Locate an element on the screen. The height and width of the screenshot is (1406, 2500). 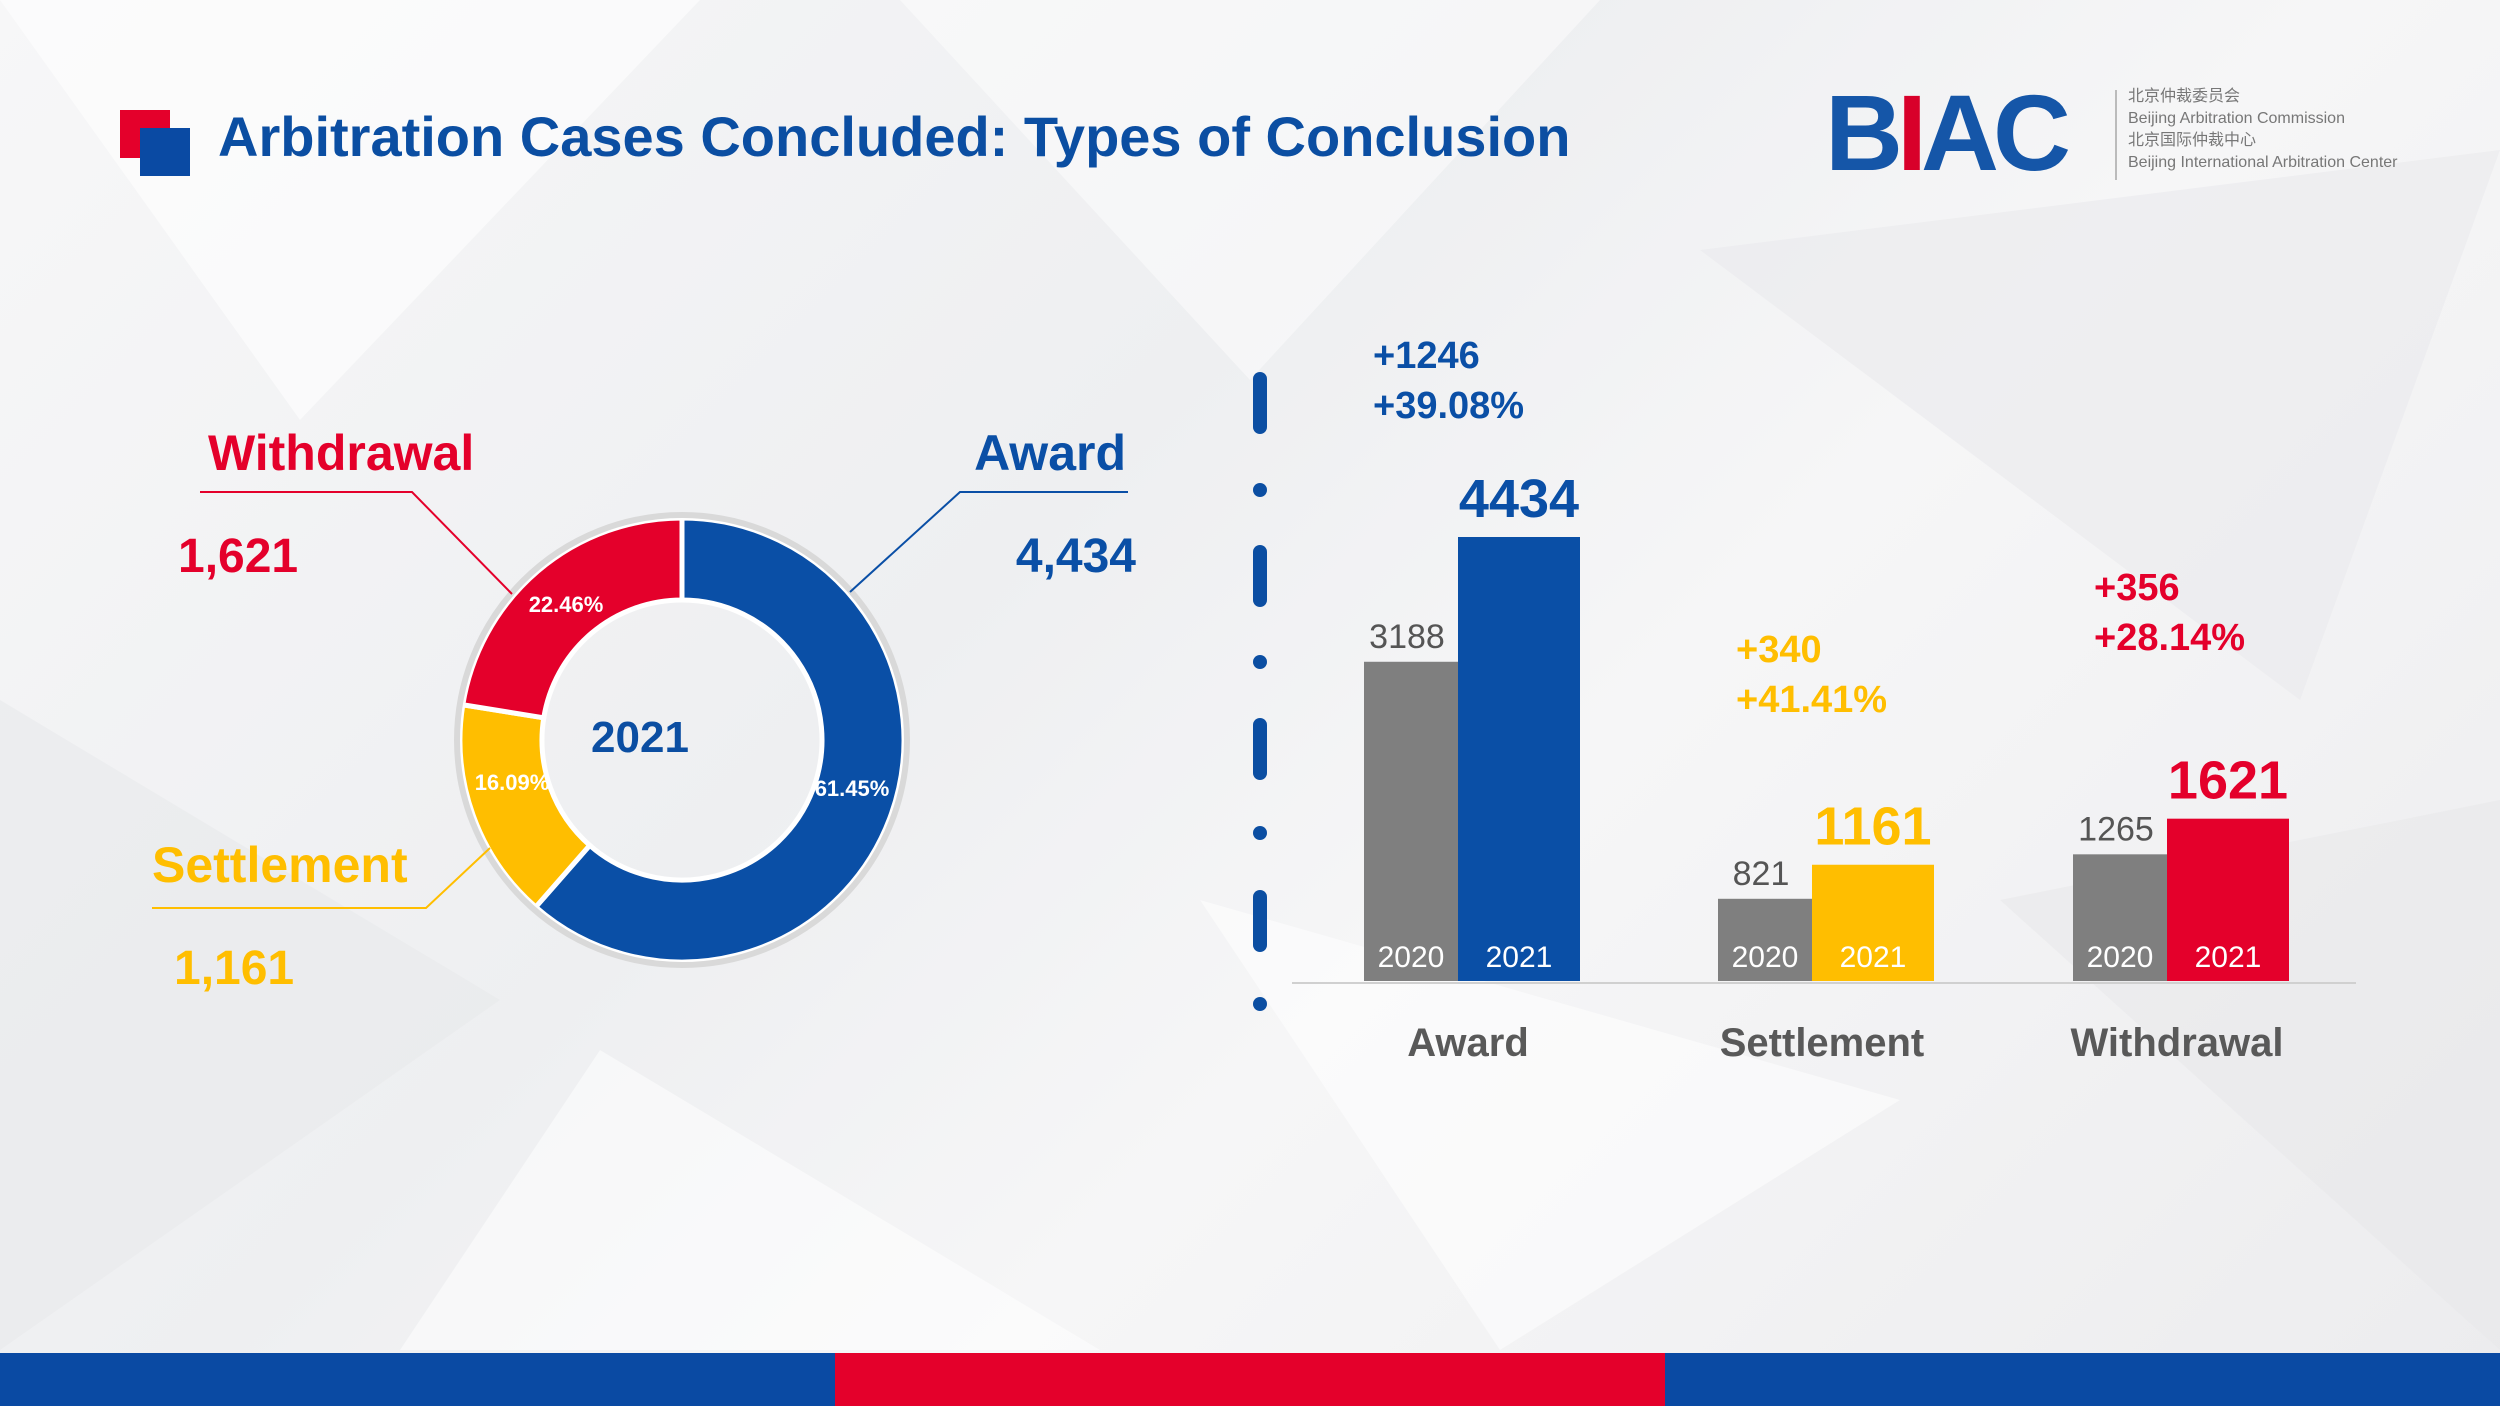
donut-center-label: 2021 is located at coordinates (640, 737).